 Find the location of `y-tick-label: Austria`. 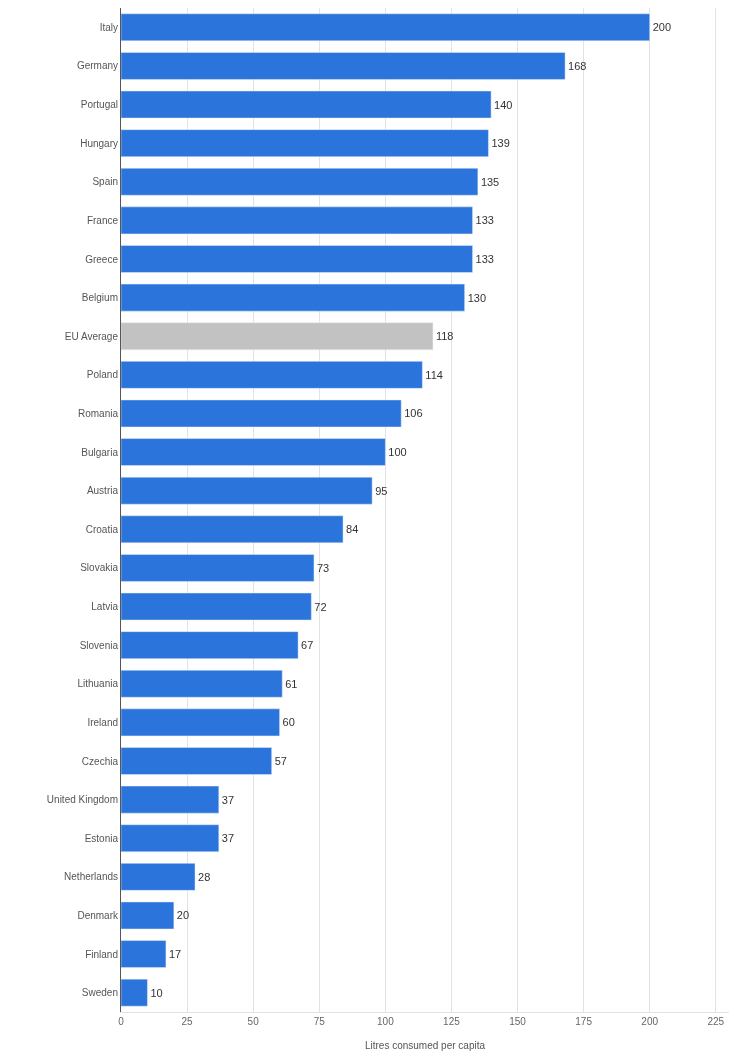

y-tick-label: Austria is located at coordinates (102, 491).